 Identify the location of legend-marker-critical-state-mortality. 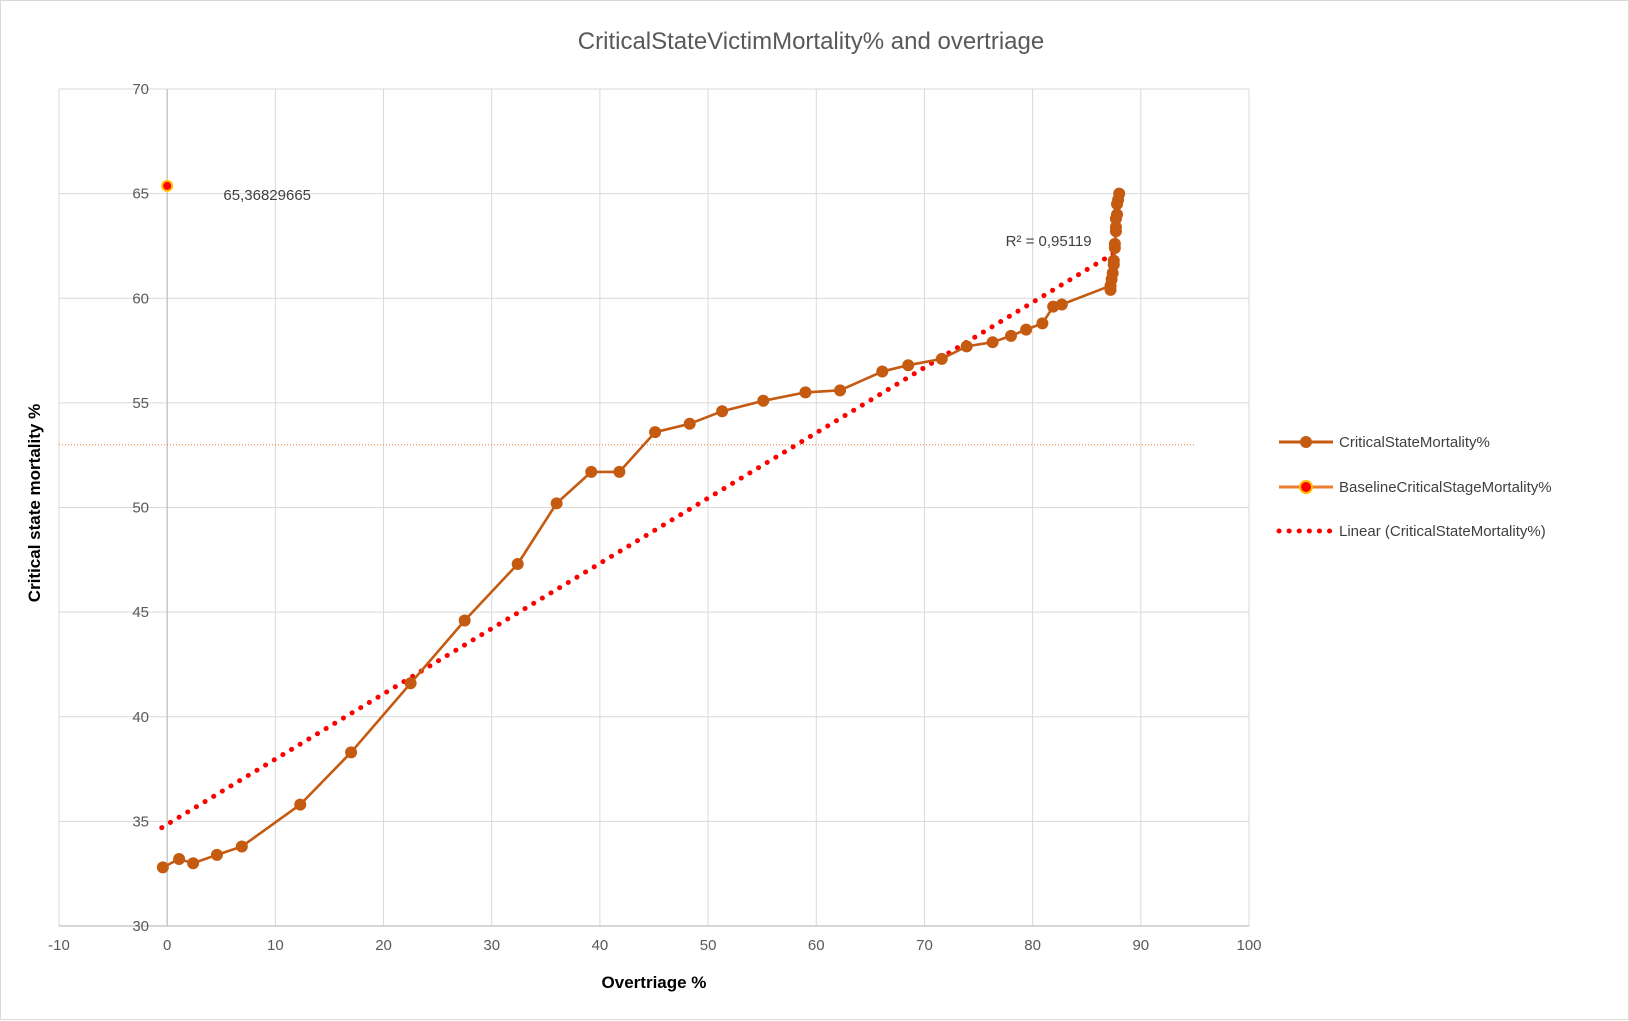
(1306, 442).